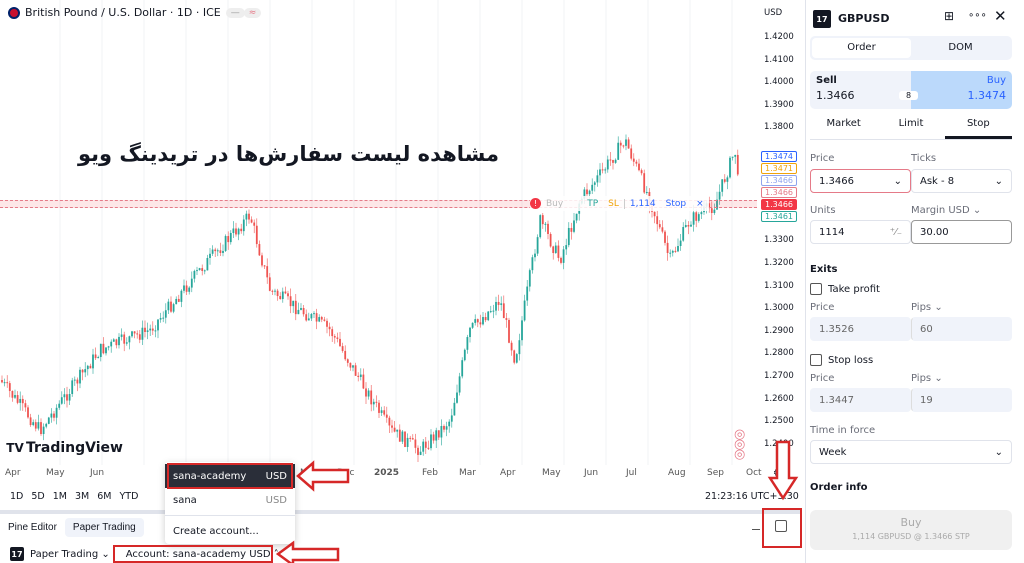 This screenshot has height=563, width=1024. What do you see at coordinates (961, 400) in the screenshot?
I see `sl-pips-input: 19` at bounding box center [961, 400].